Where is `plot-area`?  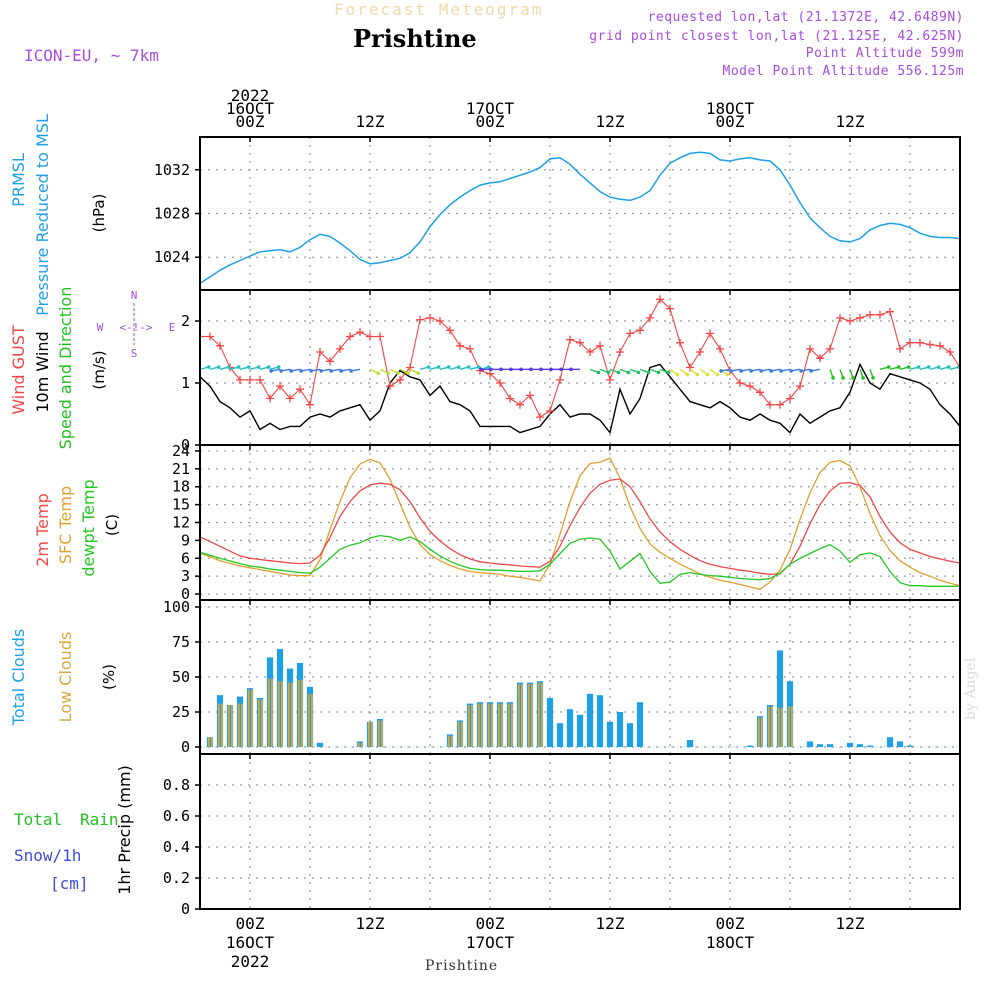
plot-area is located at coordinates (580, 698).